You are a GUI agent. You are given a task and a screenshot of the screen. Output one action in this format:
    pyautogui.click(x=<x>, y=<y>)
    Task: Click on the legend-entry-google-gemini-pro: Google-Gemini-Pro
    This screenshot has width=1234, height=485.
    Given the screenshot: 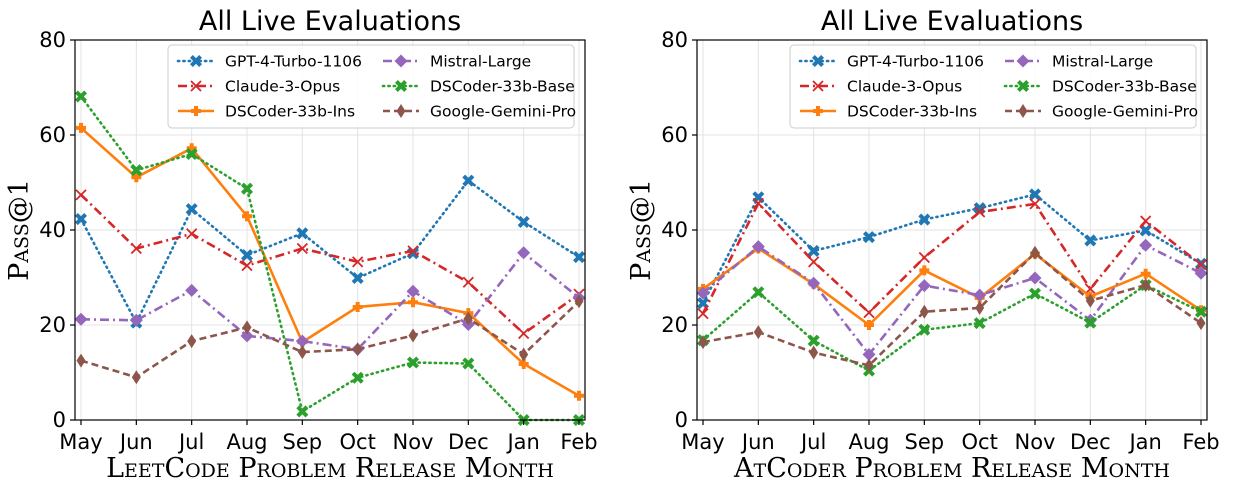 What is the action you would take?
    pyautogui.click(x=1101, y=112)
    